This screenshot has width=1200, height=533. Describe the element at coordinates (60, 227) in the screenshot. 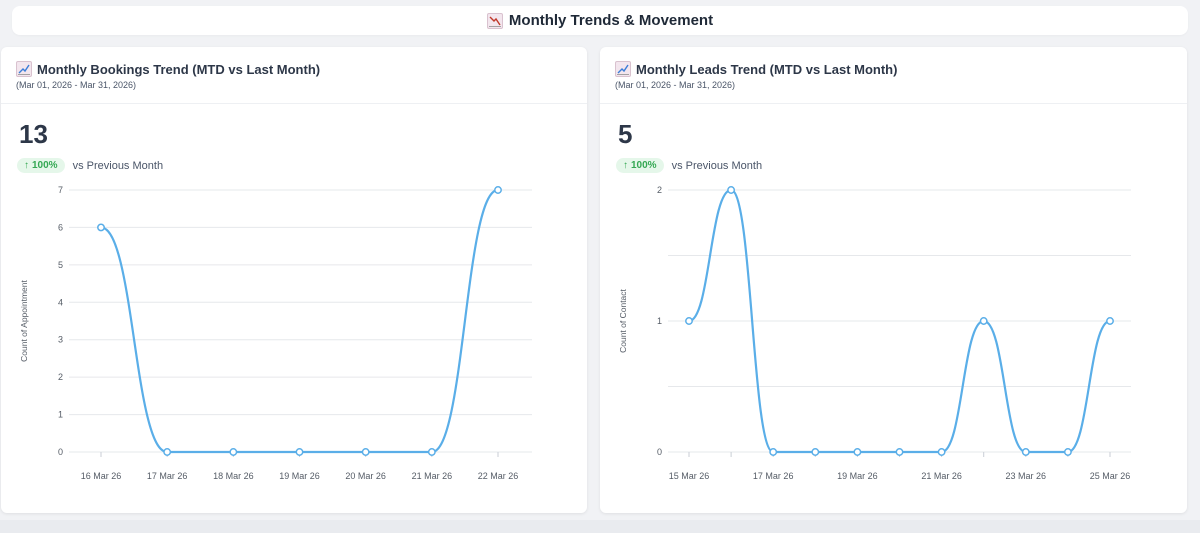

I see `y-tick-label: 6` at that location.